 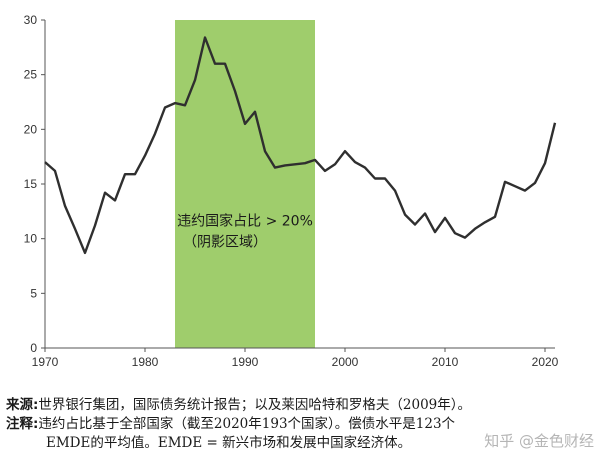 I want to click on y-tick-label: 15, so click(x=31, y=184).